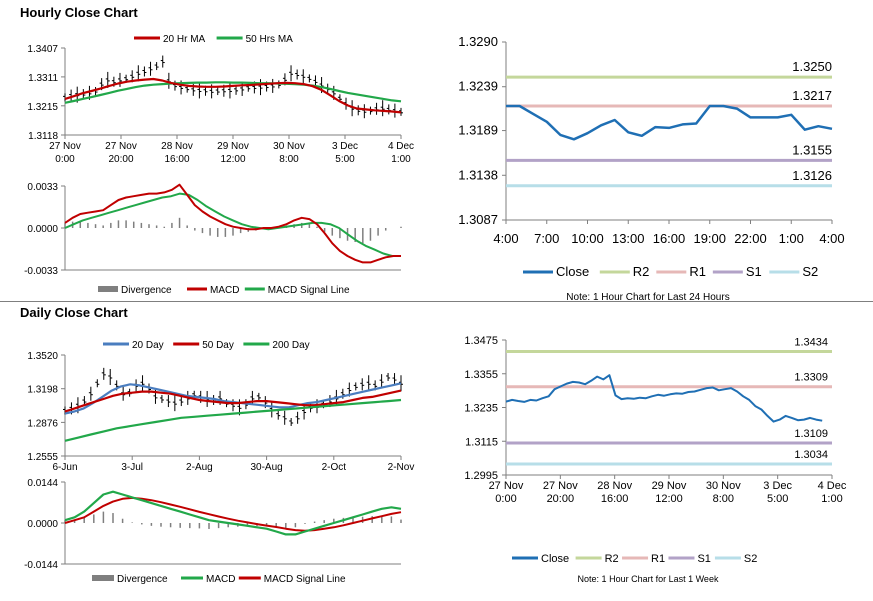 This screenshot has width=873, height=601. I want to click on level-label-r2: 1.3434, so click(811, 343).